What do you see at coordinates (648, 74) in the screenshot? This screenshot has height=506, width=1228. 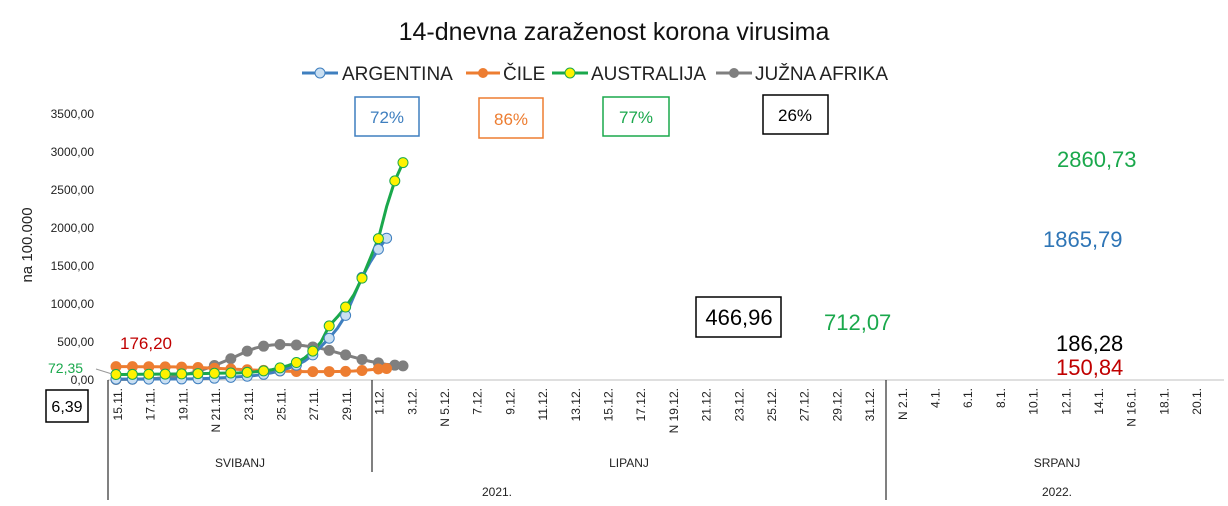 I see `legend-label-australija: AUSTRALIJA` at bounding box center [648, 74].